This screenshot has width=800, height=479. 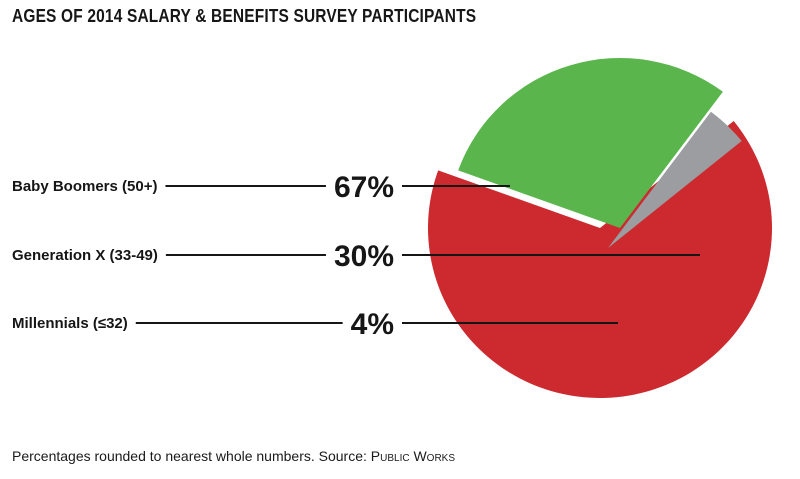 What do you see at coordinates (70, 323) in the screenshot?
I see `category-label-millennials: Millennials (≤32)` at bounding box center [70, 323].